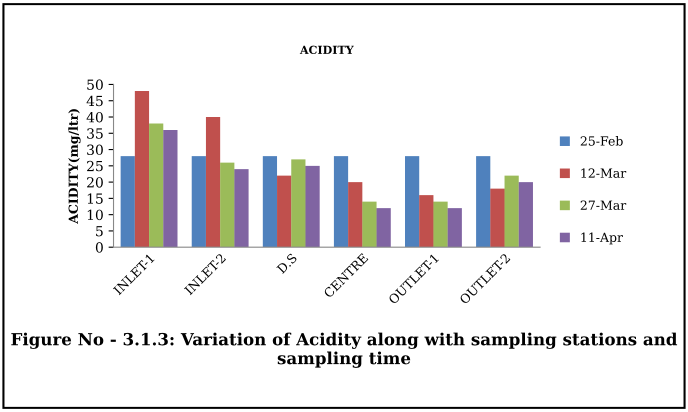 This screenshot has height=412, width=688. I want to click on y-axis-title: ACIDITY(mg/ltr), so click(74, 166).